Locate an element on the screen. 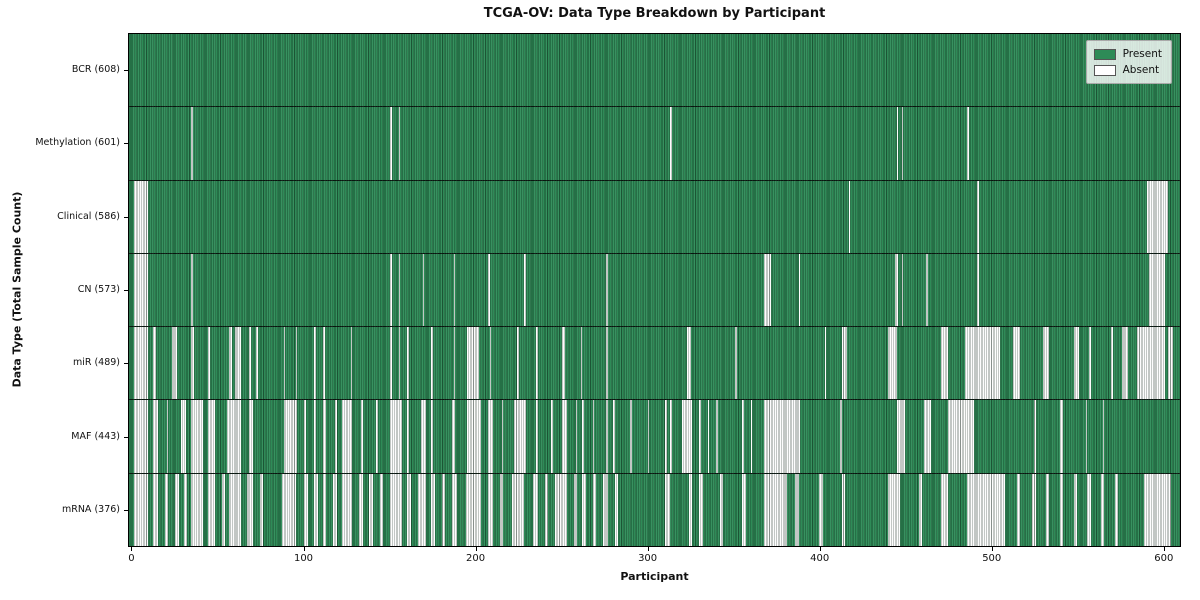  y-tick-label: BCR (608) is located at coordinates (95, 69).